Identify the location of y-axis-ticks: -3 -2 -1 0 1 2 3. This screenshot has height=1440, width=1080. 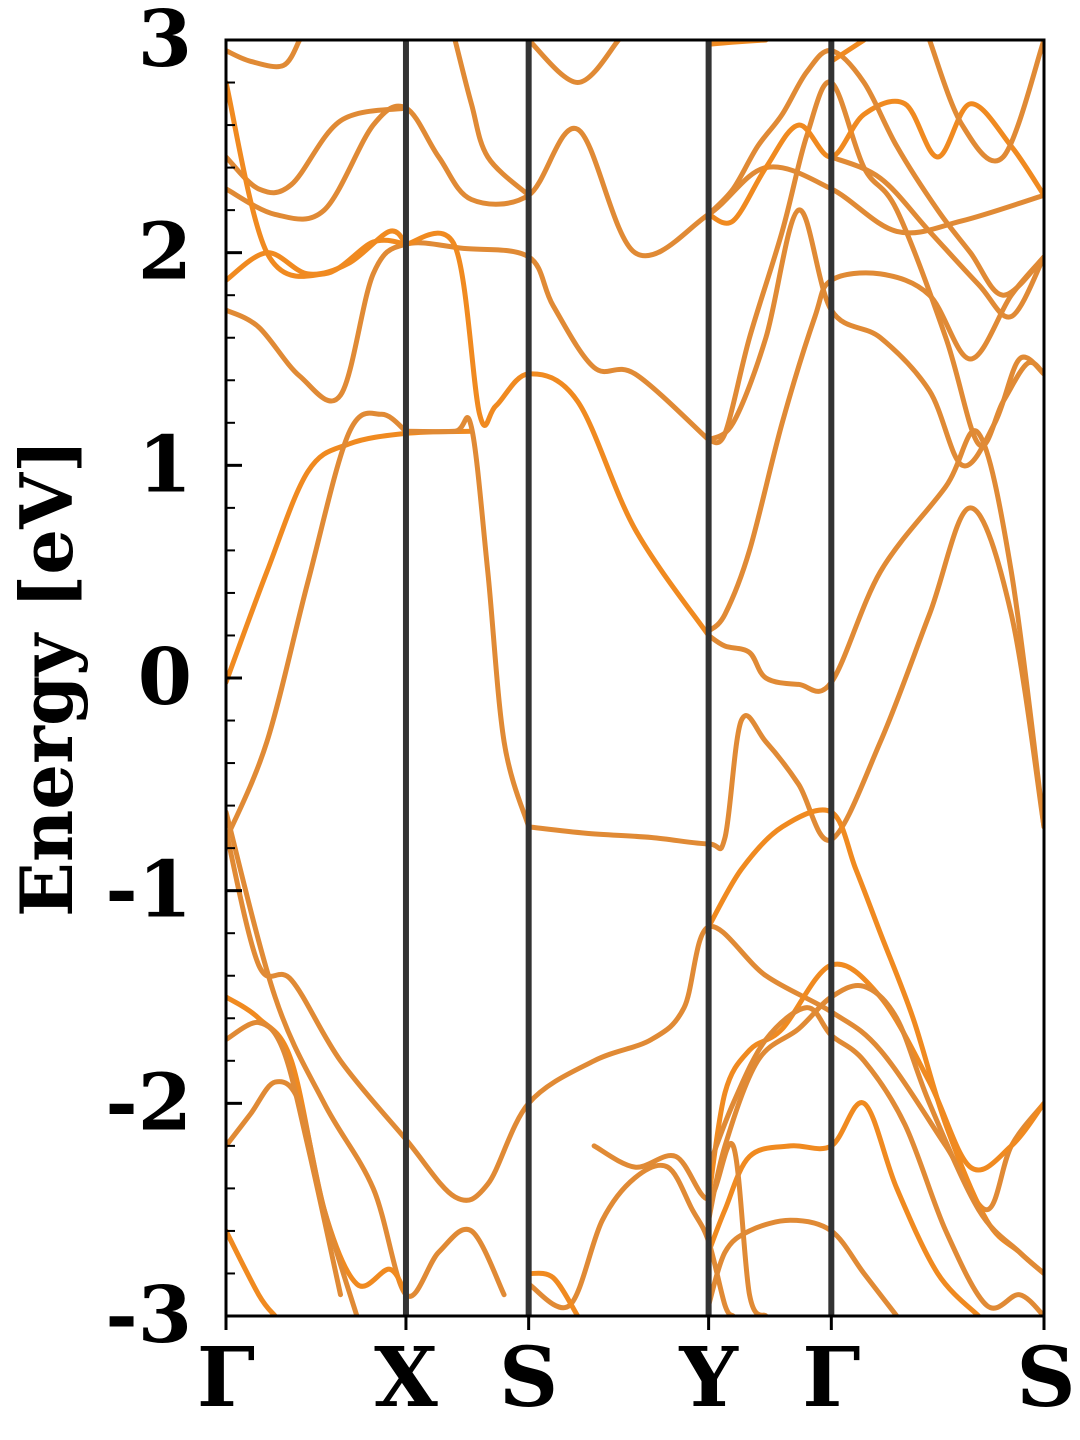
(173, 680).